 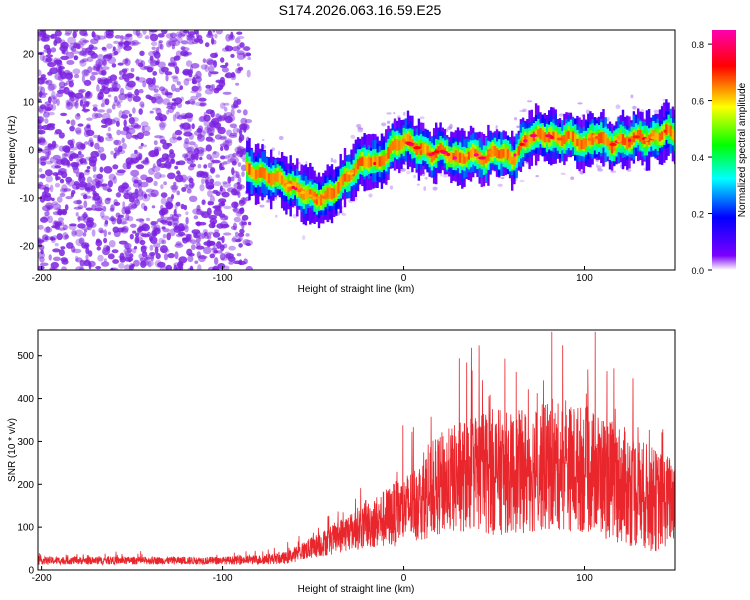 I want to click on y-tick-label: 500, so click(x=25, y=356).